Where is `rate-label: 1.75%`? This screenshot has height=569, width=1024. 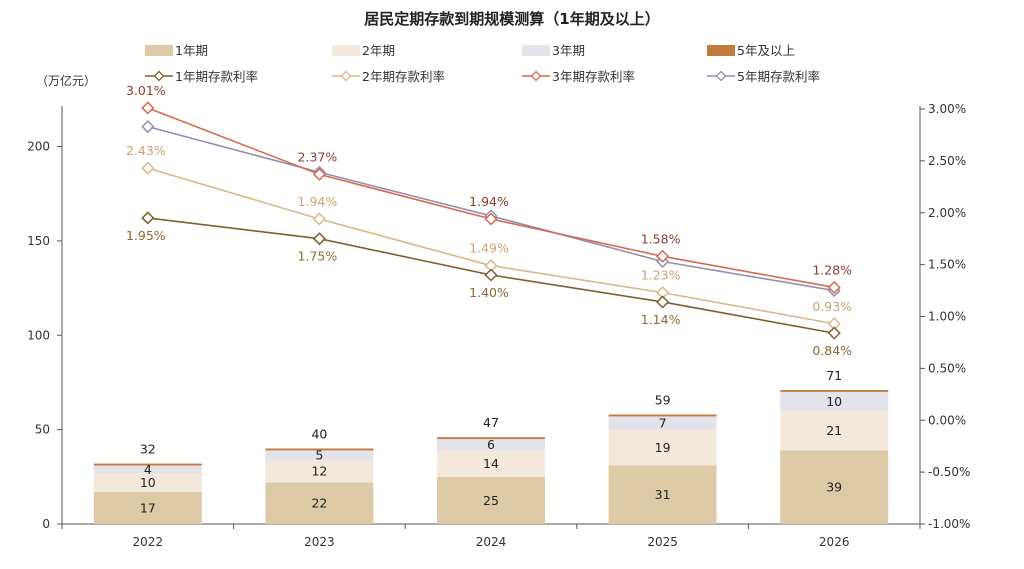
rate-label: 1.75% is located at coordinates (318, 256).